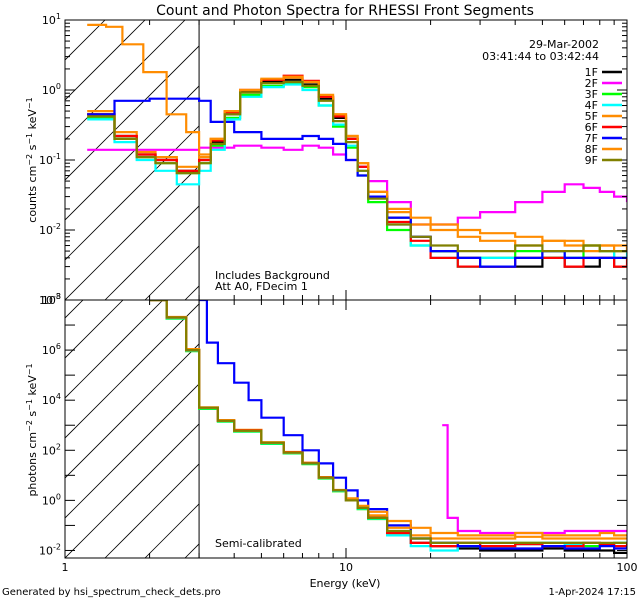 This screenshot has width=640, height=600. What do you see at coordinates (591, 94) in the screenshot?
I see `legend-label-3F: 3F` at bounding box center [591, 94].